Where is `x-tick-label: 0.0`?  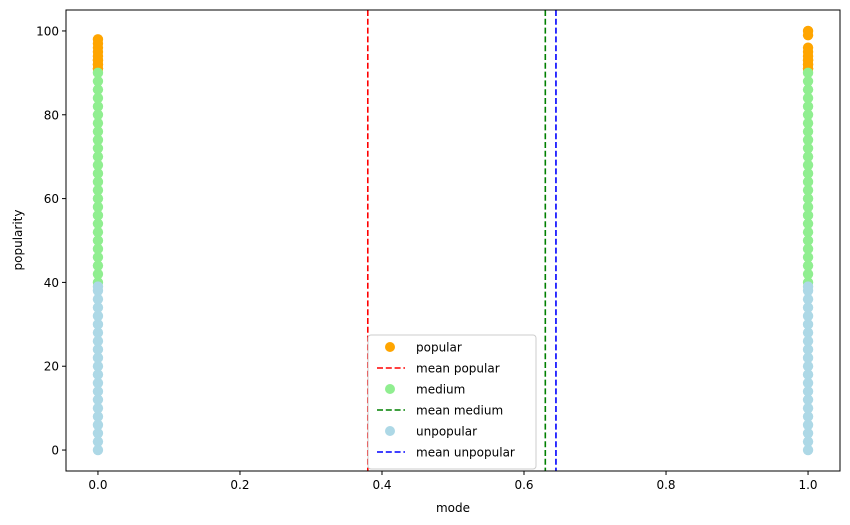 x-tick-label: 0.0 is located at coordinates (97, 485).